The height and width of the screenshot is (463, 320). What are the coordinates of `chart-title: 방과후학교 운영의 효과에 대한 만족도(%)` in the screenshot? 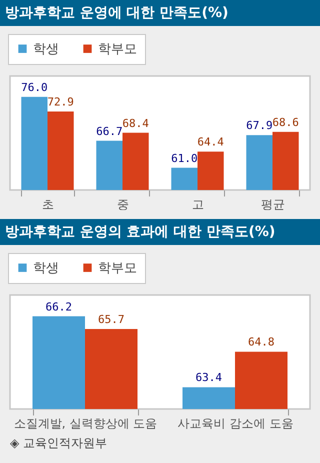 It's located at (160, 232).